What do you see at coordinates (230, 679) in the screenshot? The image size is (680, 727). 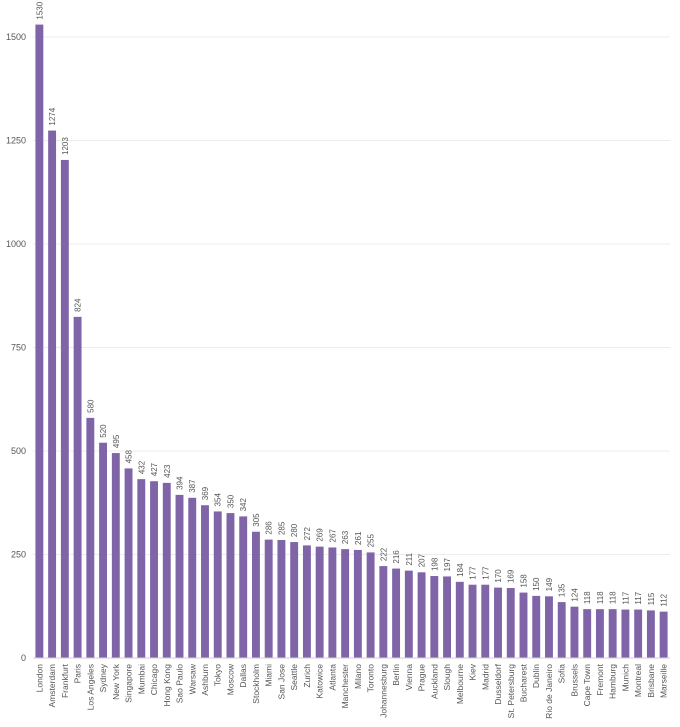 I see `x-tick-label: Moscow` at bounding box center [230, 679].